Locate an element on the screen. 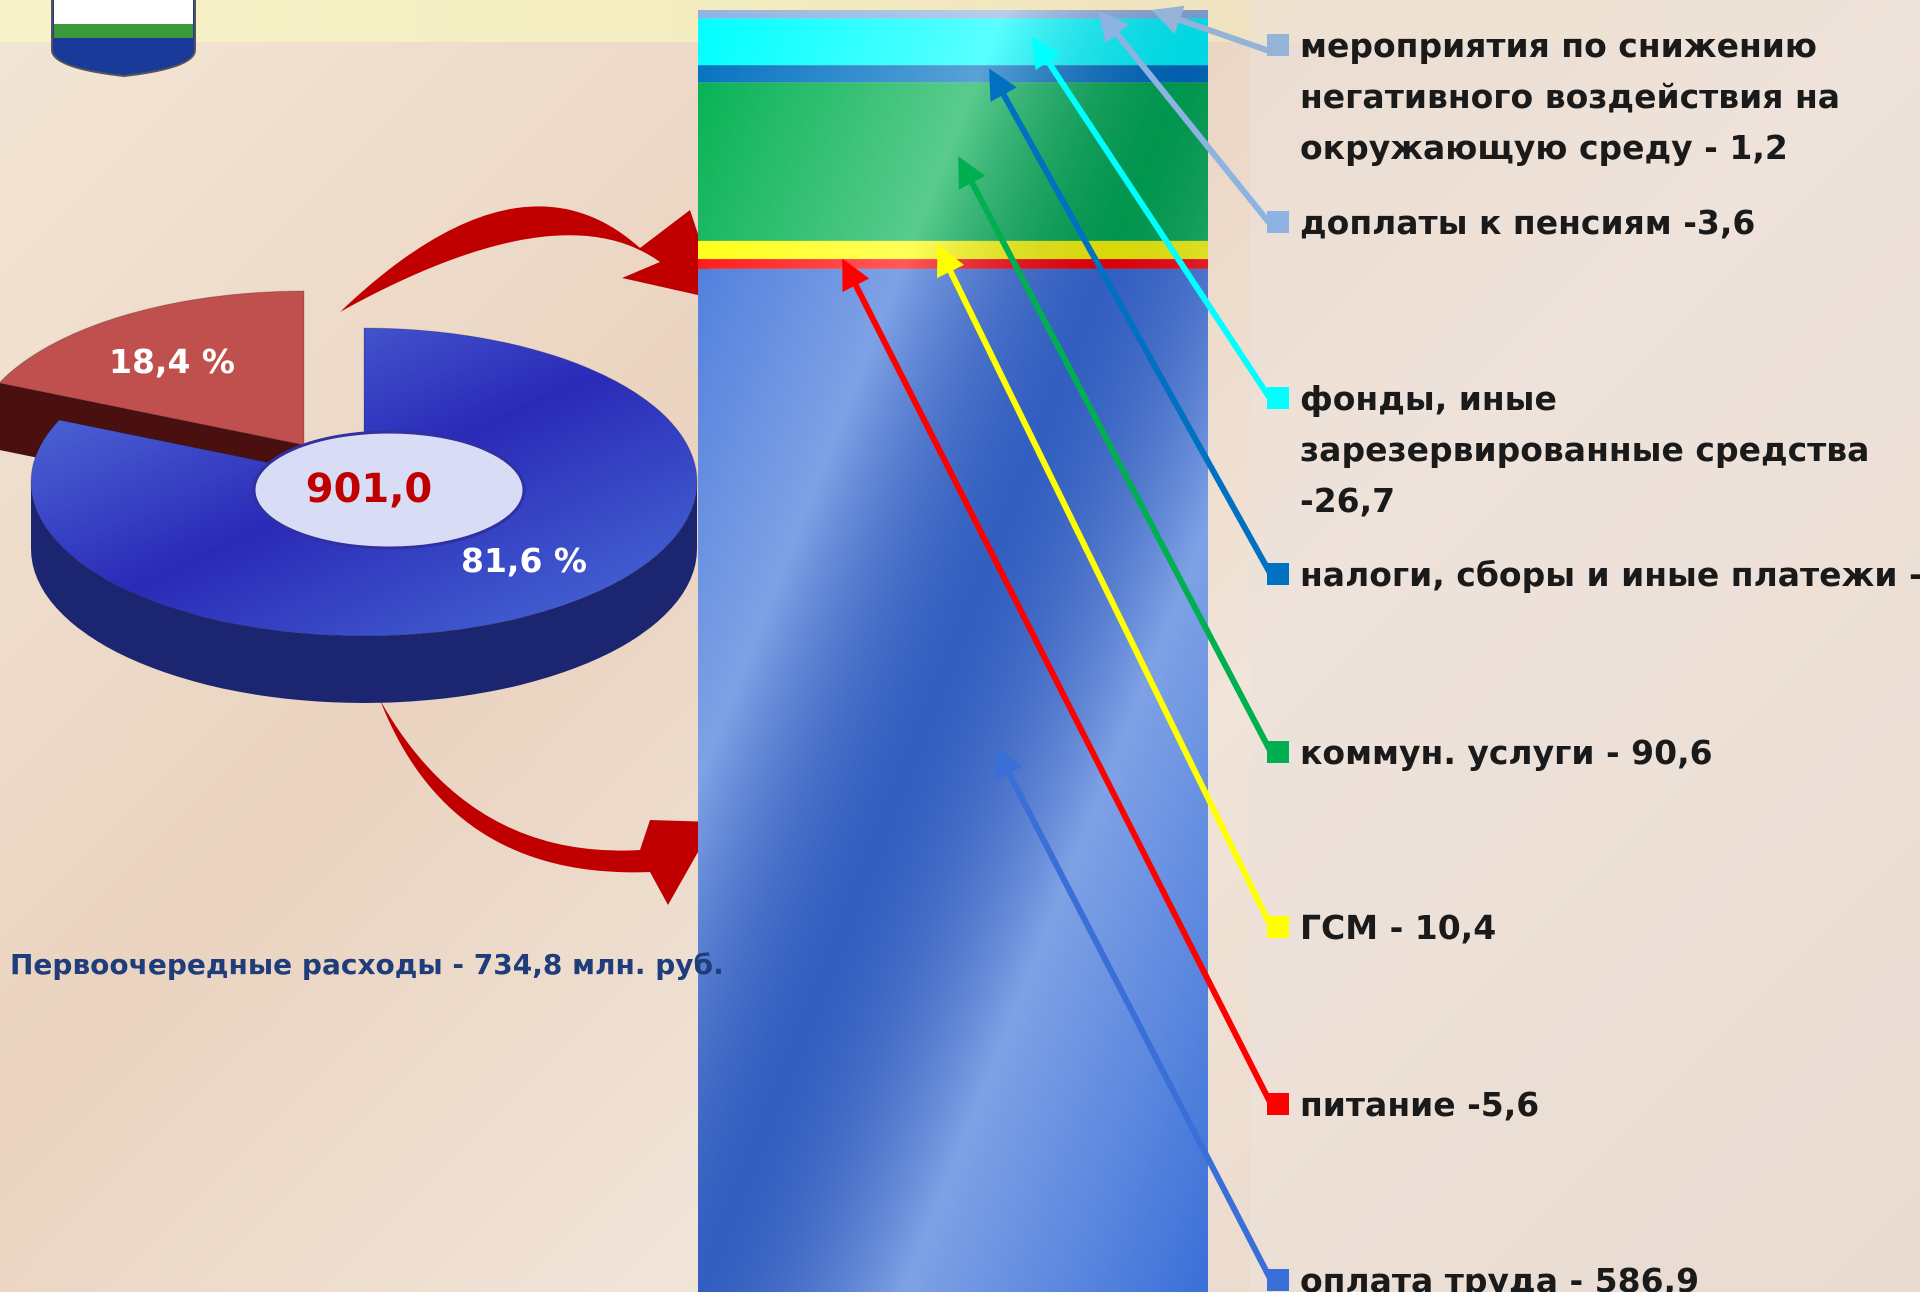  center-label: 901,0 is located at coordinates (369, 489).